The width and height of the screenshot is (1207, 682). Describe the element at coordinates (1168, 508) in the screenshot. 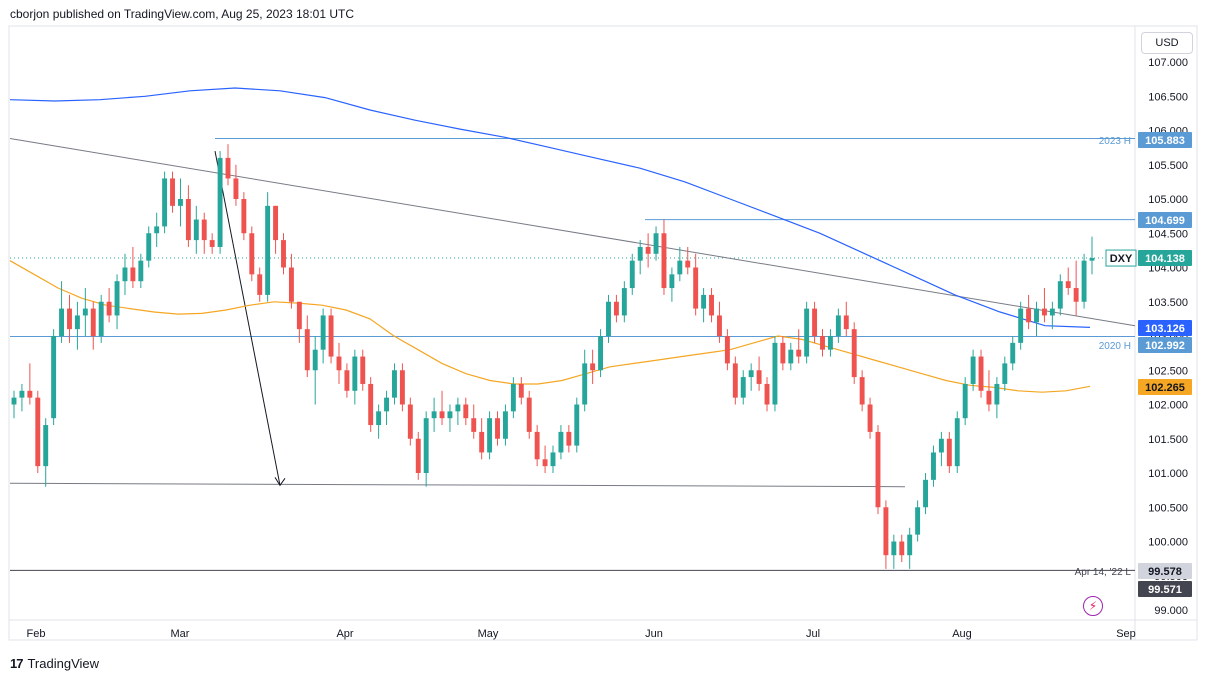

I see `y-tick-label: 100.500` at that location.